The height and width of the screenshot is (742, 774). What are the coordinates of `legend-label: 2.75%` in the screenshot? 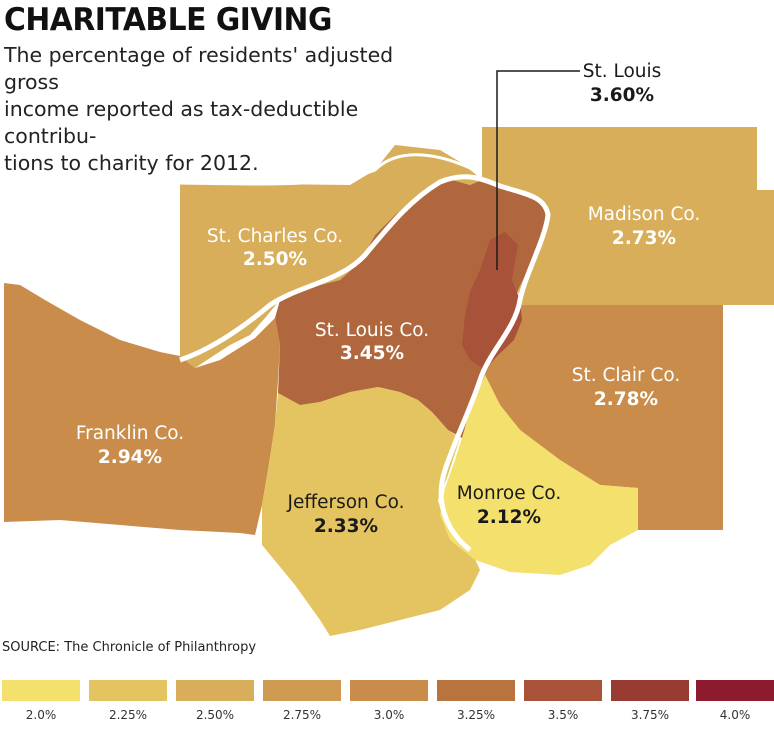 It's located at (302, 715).